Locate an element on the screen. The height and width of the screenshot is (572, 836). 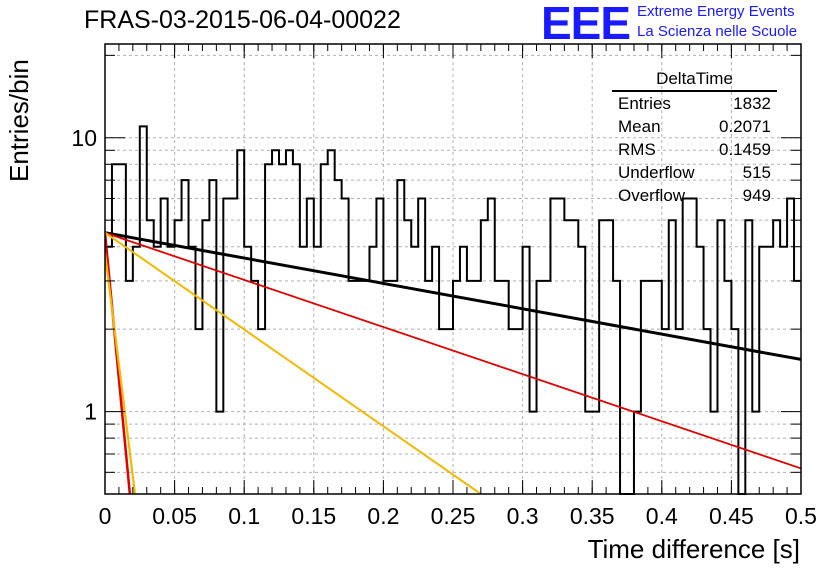
stats-value: 515 is located at coordinates (756, 172).